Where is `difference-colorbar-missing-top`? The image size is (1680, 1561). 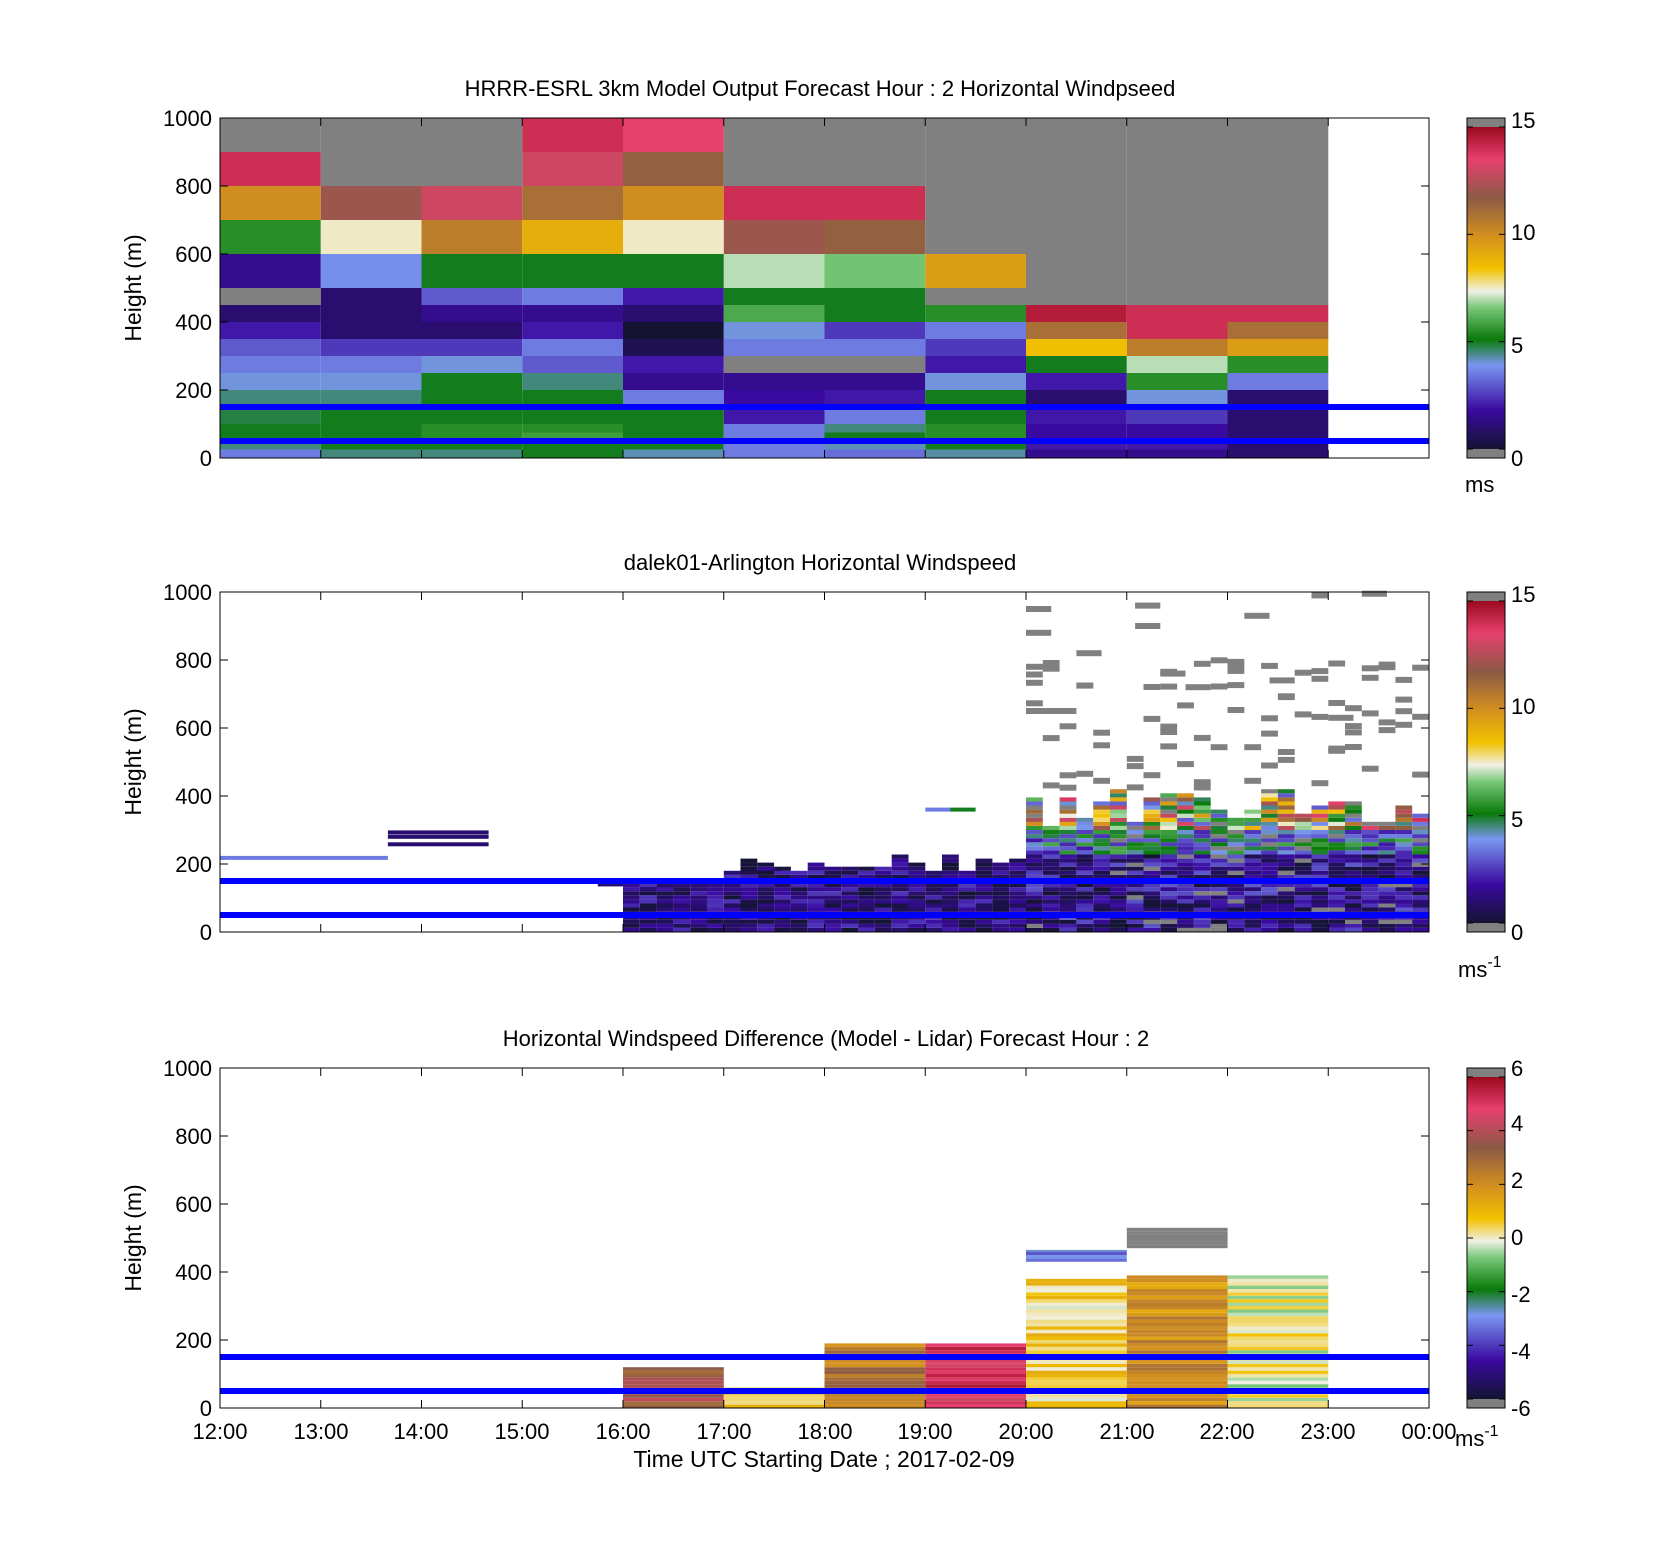 difference-colorbar-missing-top is located at coordinates (1486, 1072).